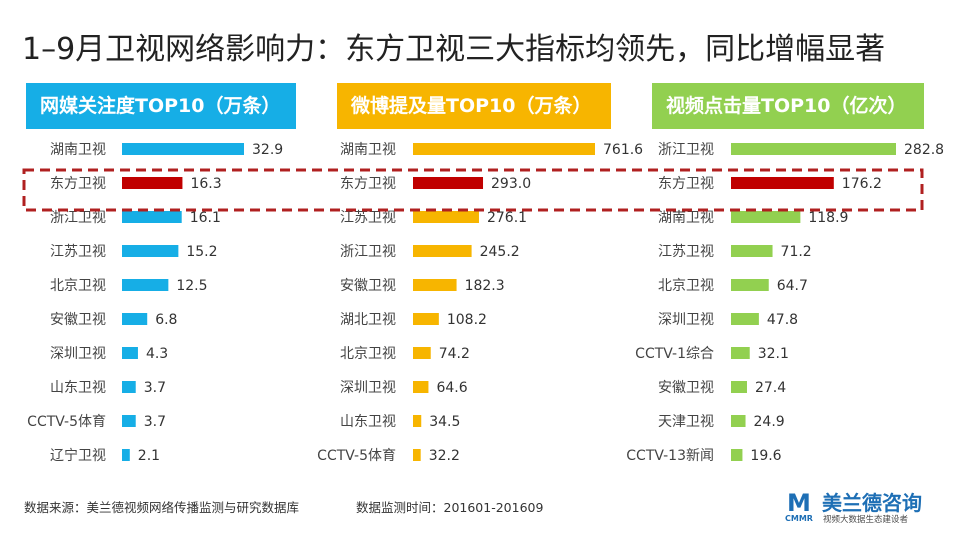 The image size is (960, 540). I want to click on value-label: 15.2, so click(201, 252).